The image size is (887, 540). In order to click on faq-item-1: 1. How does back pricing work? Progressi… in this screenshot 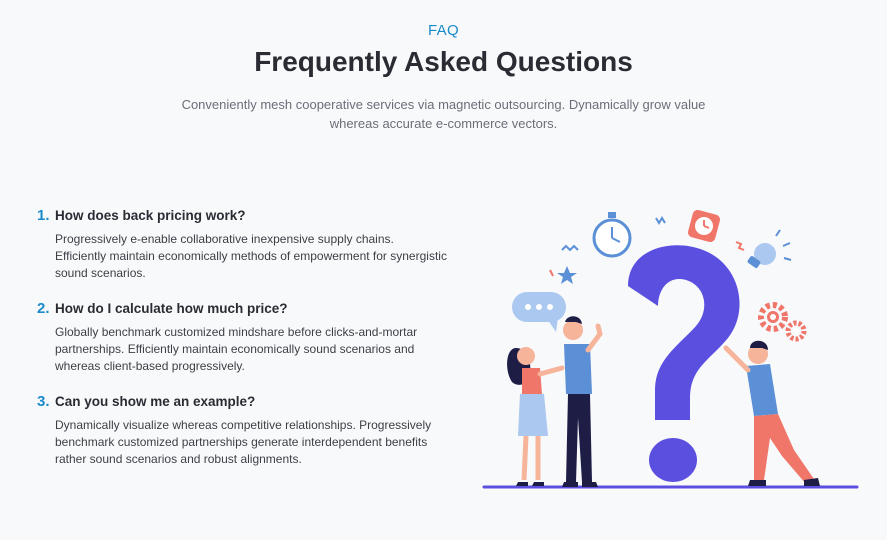, I will do `click(247, 244)`.